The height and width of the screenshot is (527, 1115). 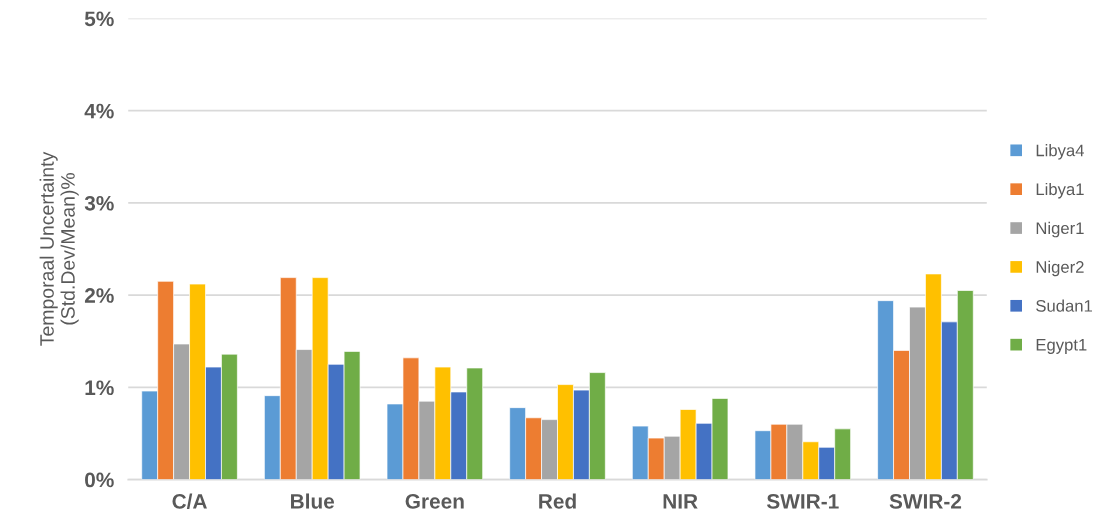 I want to click on legend-label: Niger2, so click(x=1060, y=268).